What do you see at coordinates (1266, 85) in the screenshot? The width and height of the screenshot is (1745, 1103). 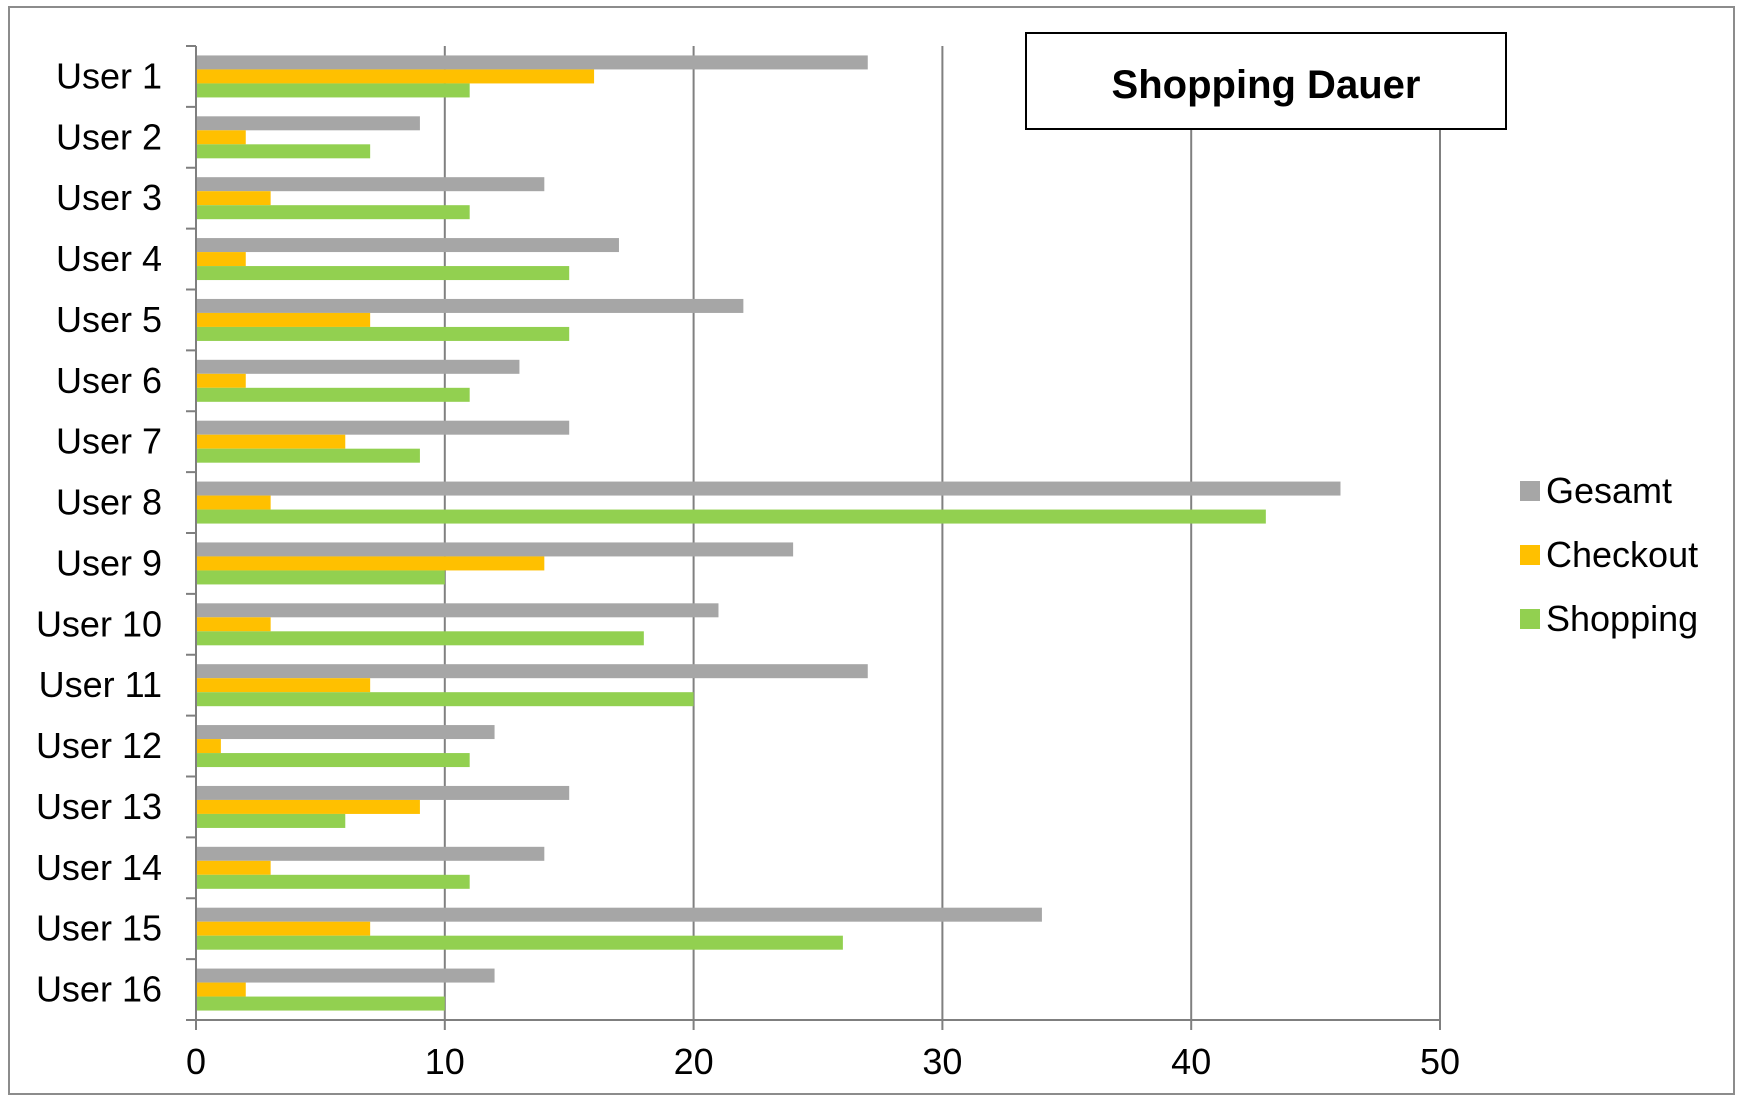 I see `chart-title: Shopping Dauer` at bounding box center [1266, 85].